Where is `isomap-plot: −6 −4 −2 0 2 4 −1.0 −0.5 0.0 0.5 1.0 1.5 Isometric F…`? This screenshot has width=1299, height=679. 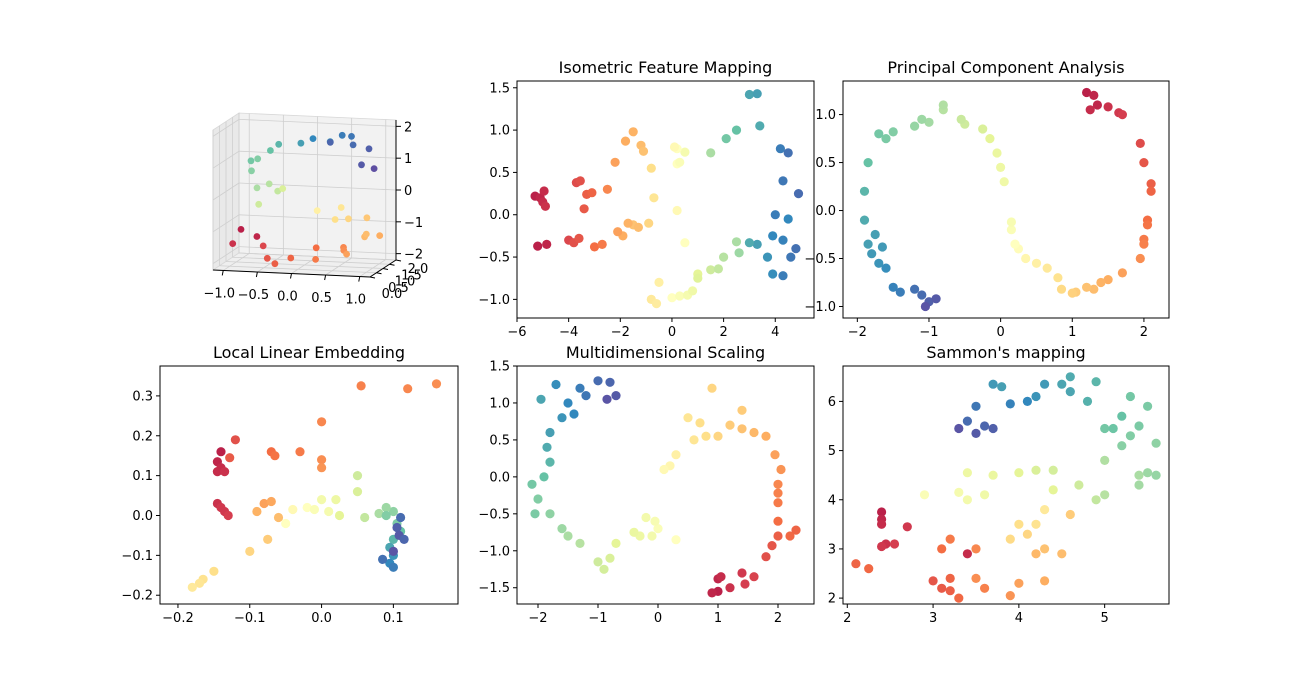 isomap-plot: −6 −4 −2 0 2 4 −1.0 −0.5 0.0 0.5 1.0 1.5 Isometric F… is located at coordinates (646, 199).